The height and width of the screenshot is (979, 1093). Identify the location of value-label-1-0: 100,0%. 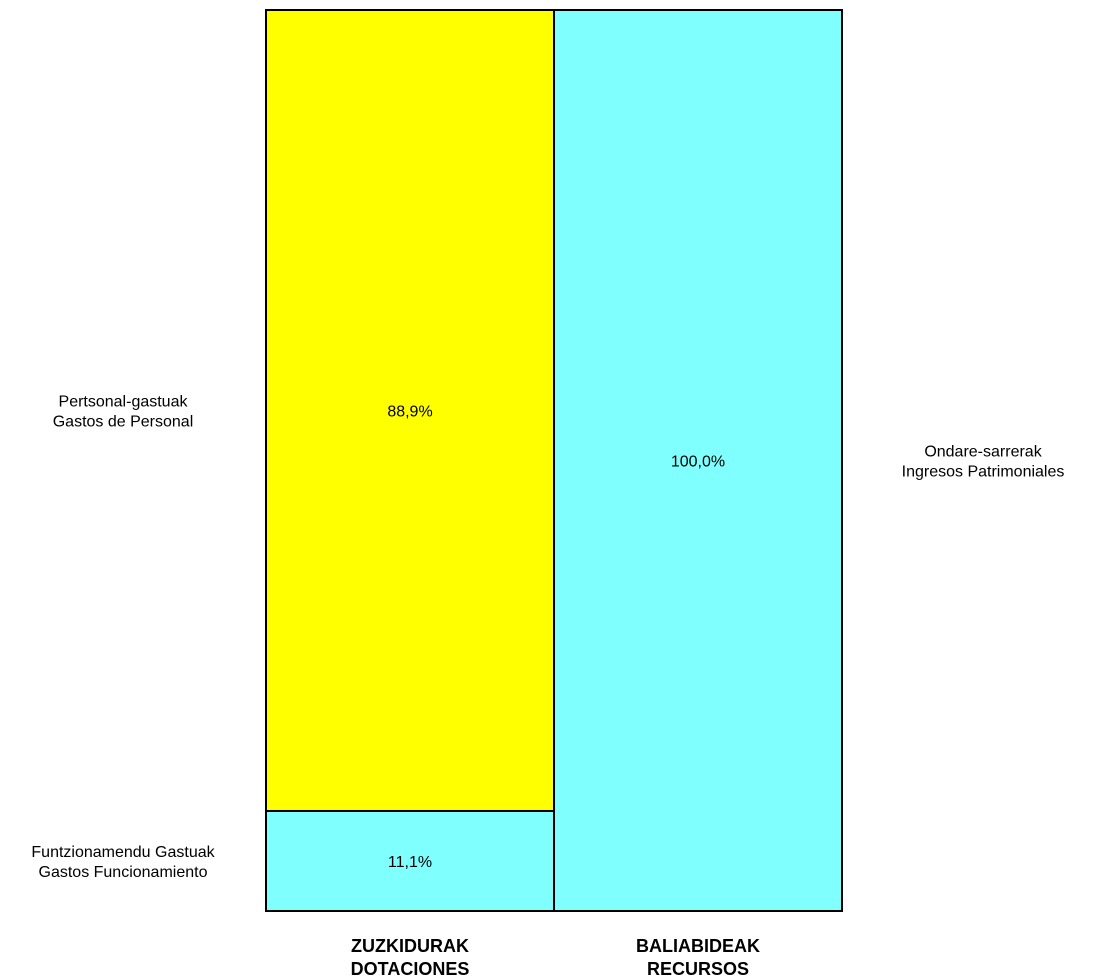
(698, 462).